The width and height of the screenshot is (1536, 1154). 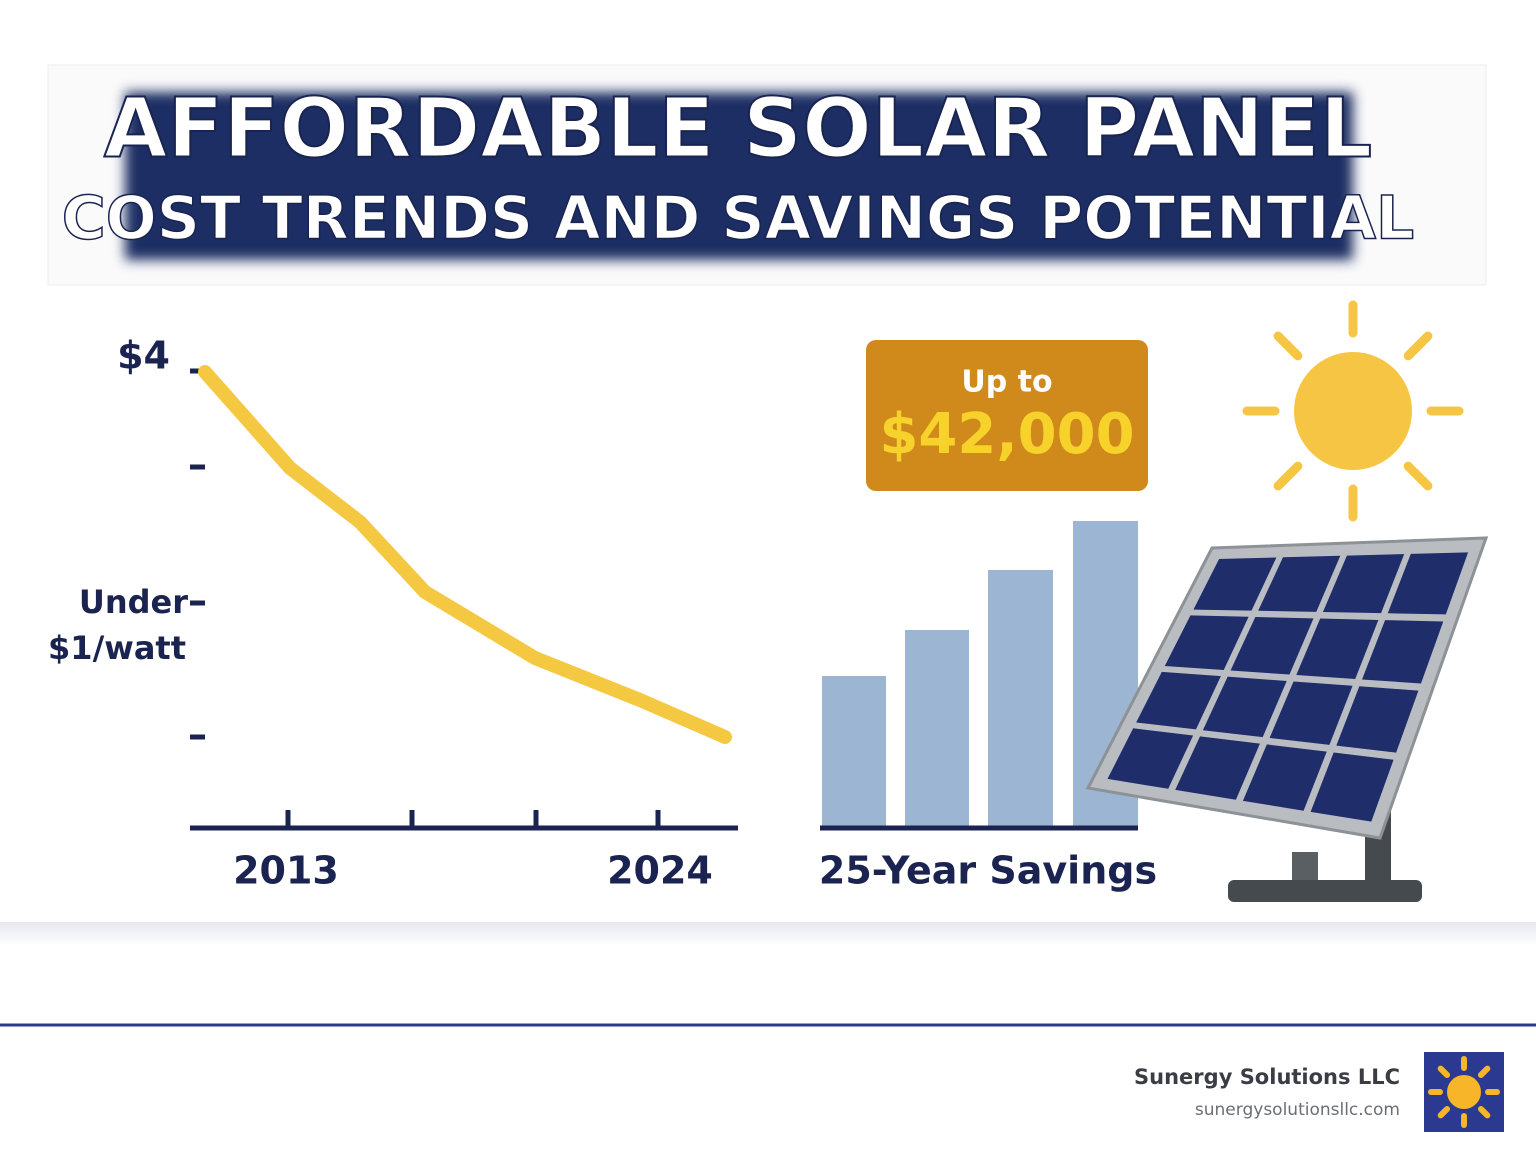 What do you see at coordinates (143, 356) in the screenshot?
I see `y-top-label: $4` at bounding box center [143, 356].